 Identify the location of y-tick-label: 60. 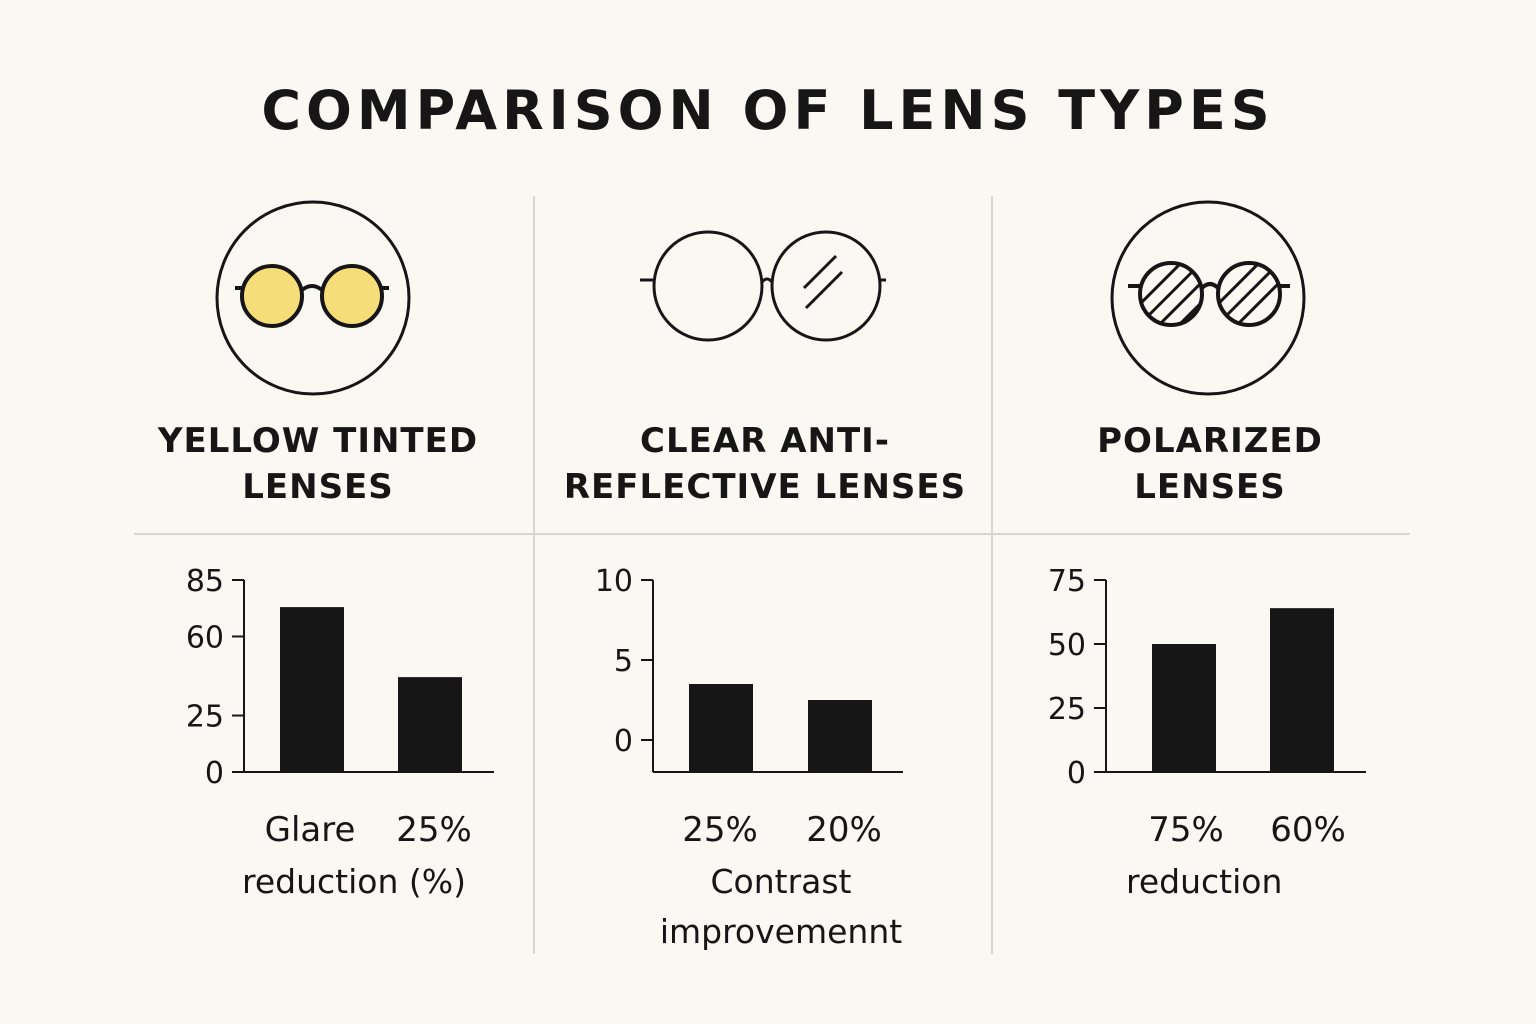
(205, 637).